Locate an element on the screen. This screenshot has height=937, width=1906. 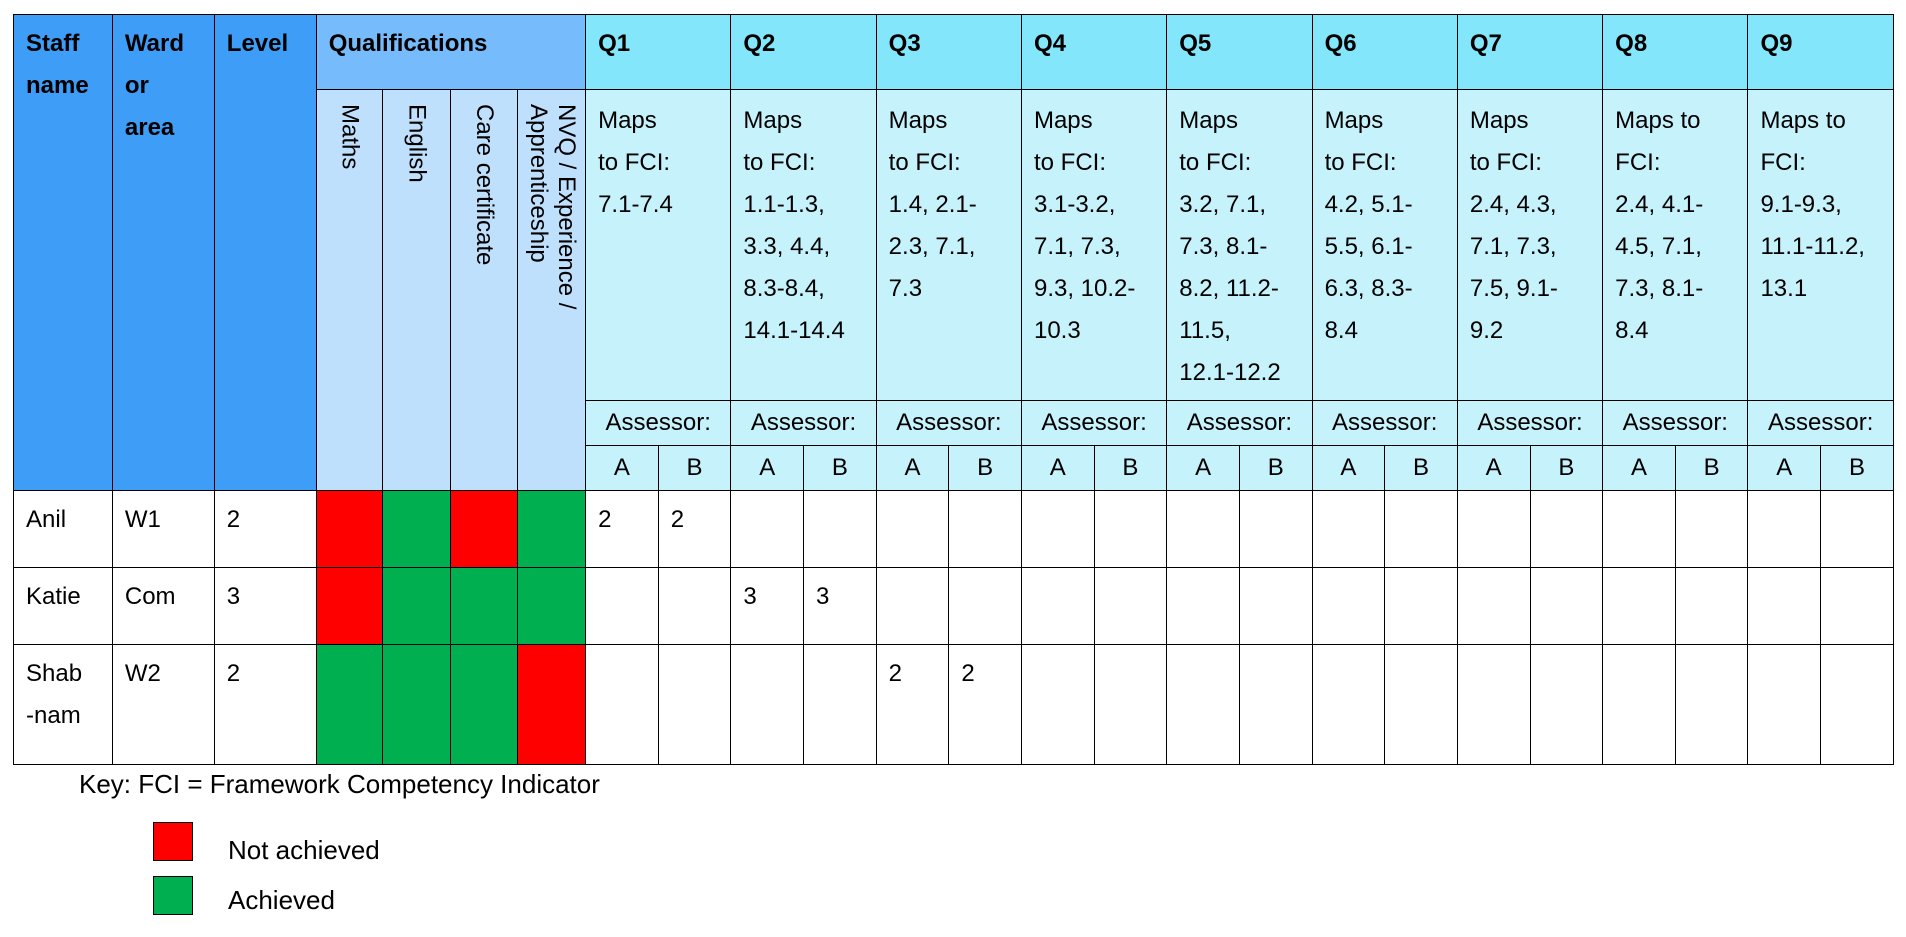
table-row: Anil W1 2 2 2 is located at coordinates (953, 529).